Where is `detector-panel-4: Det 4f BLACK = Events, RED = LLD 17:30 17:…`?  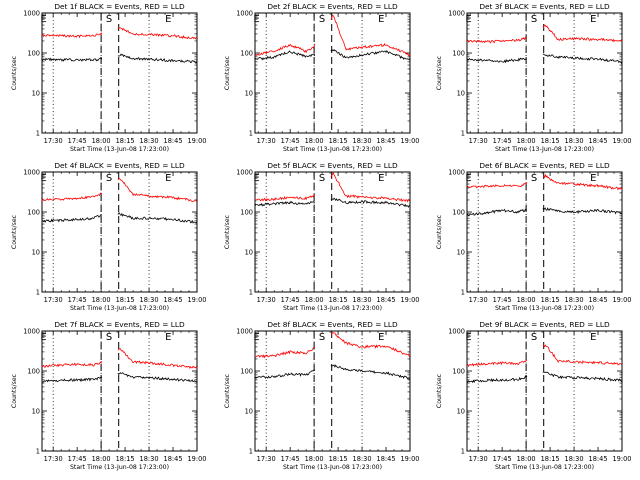
detector-panel-4: Det 4f BLACK = Events, RED = LLD 17:30 17:… is located at coordinates (109, 236).